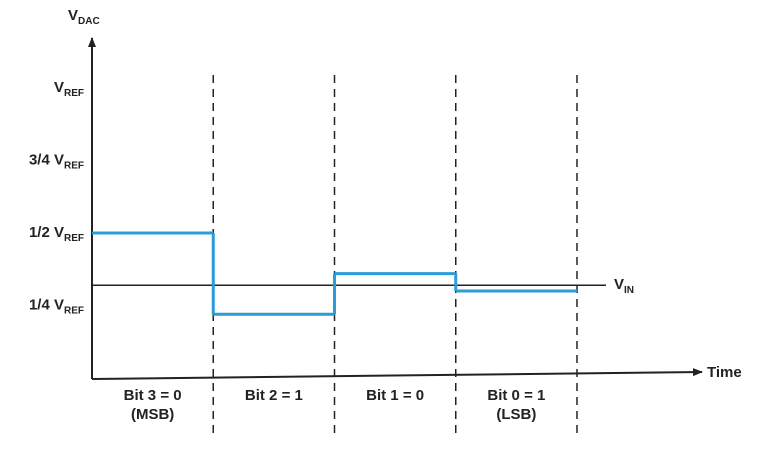  What do you see at coordinates (619, 284) in the screenshot?
I see `reference-label-main: V` at bounding box center [619, 284].